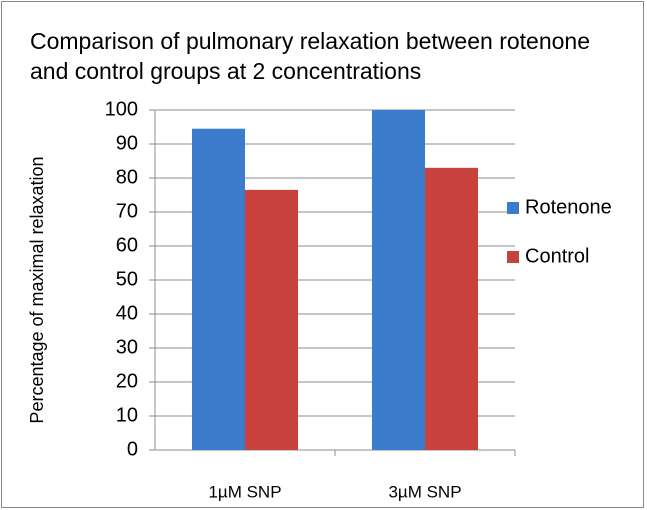  What do you see at coordinates (127, 211) in the screenshot?
I see `y-tick-label: 70` at bounding box center [127, 211].